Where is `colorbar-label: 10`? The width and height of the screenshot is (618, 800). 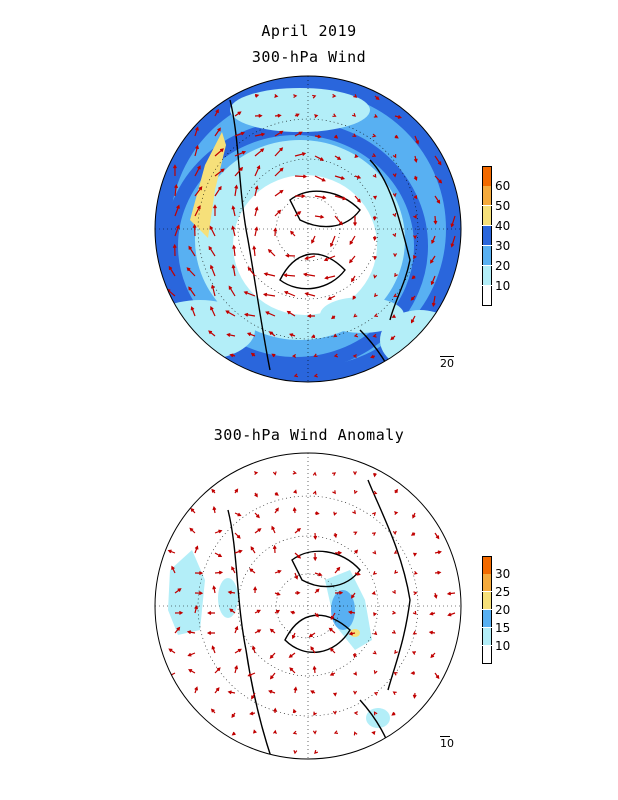
colorbar-label: 10 is located at coordinates (503, 646).